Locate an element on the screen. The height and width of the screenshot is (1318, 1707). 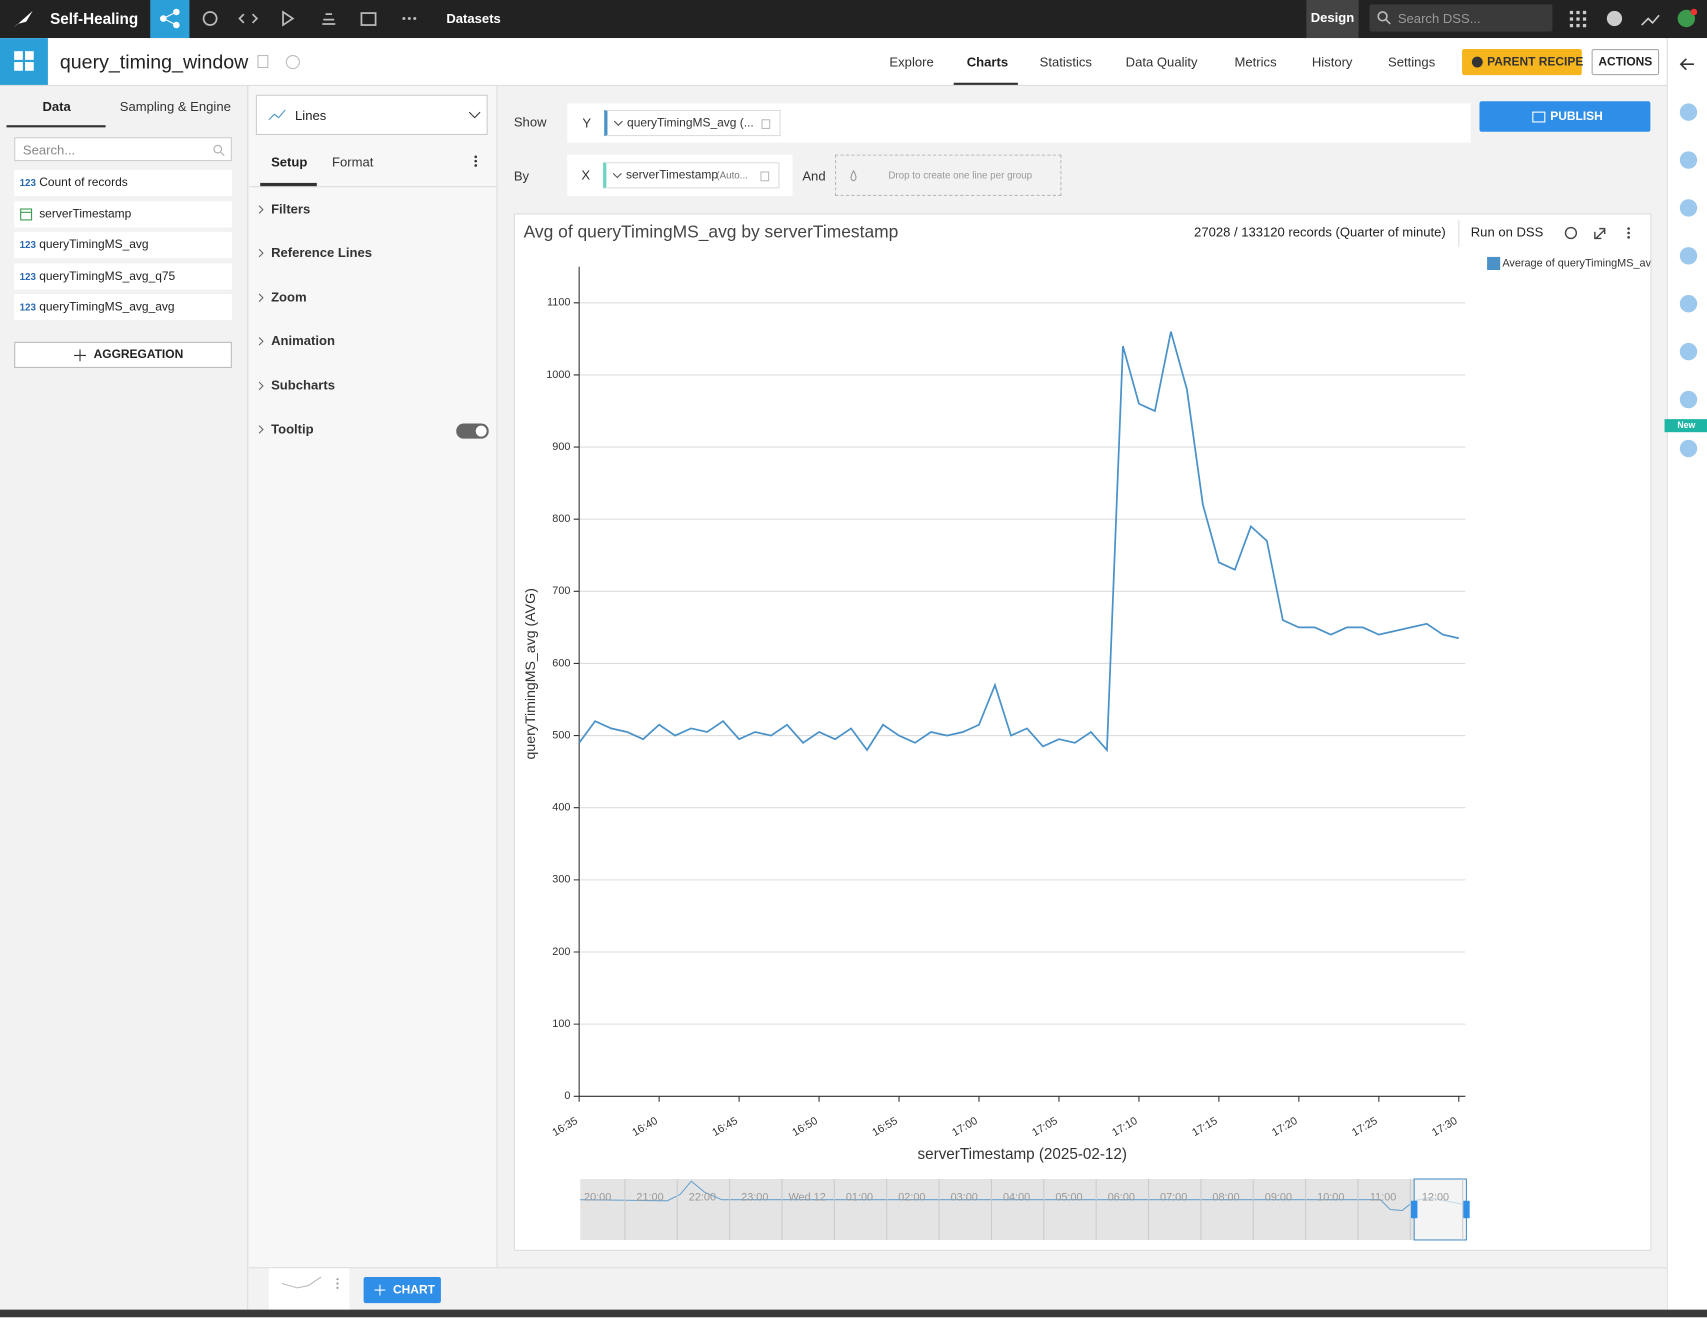
y-axis-title: queryTimingMS_avg (AVG) is located at coordinates (530, 673).